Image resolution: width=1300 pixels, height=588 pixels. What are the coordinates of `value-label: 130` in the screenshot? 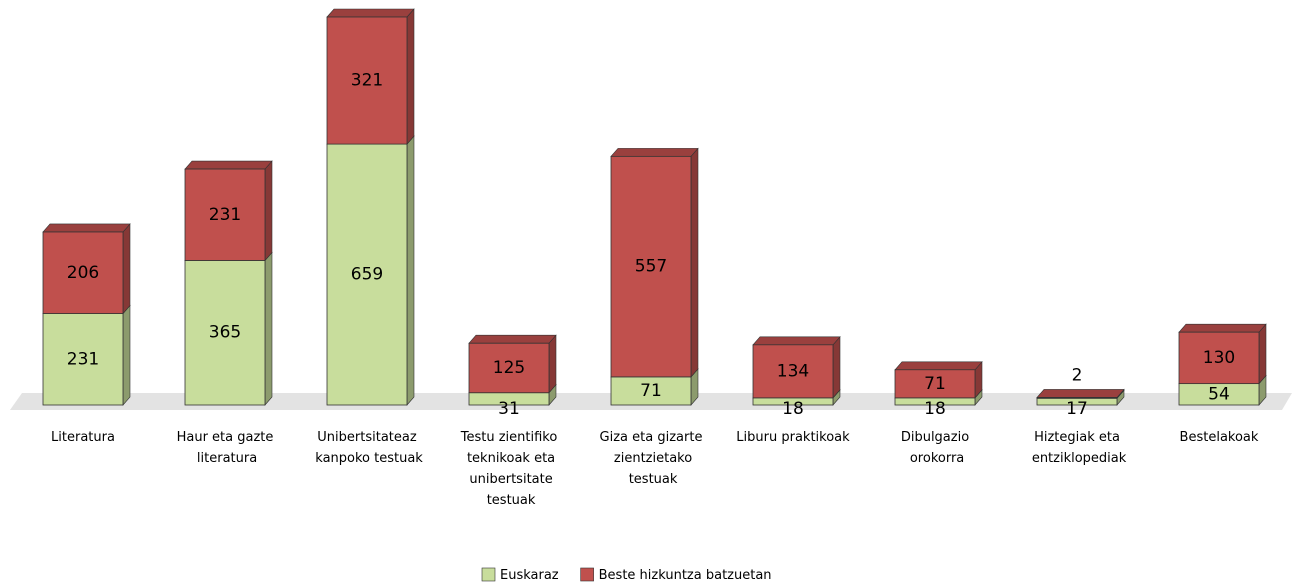 It's located at (1219, 358).